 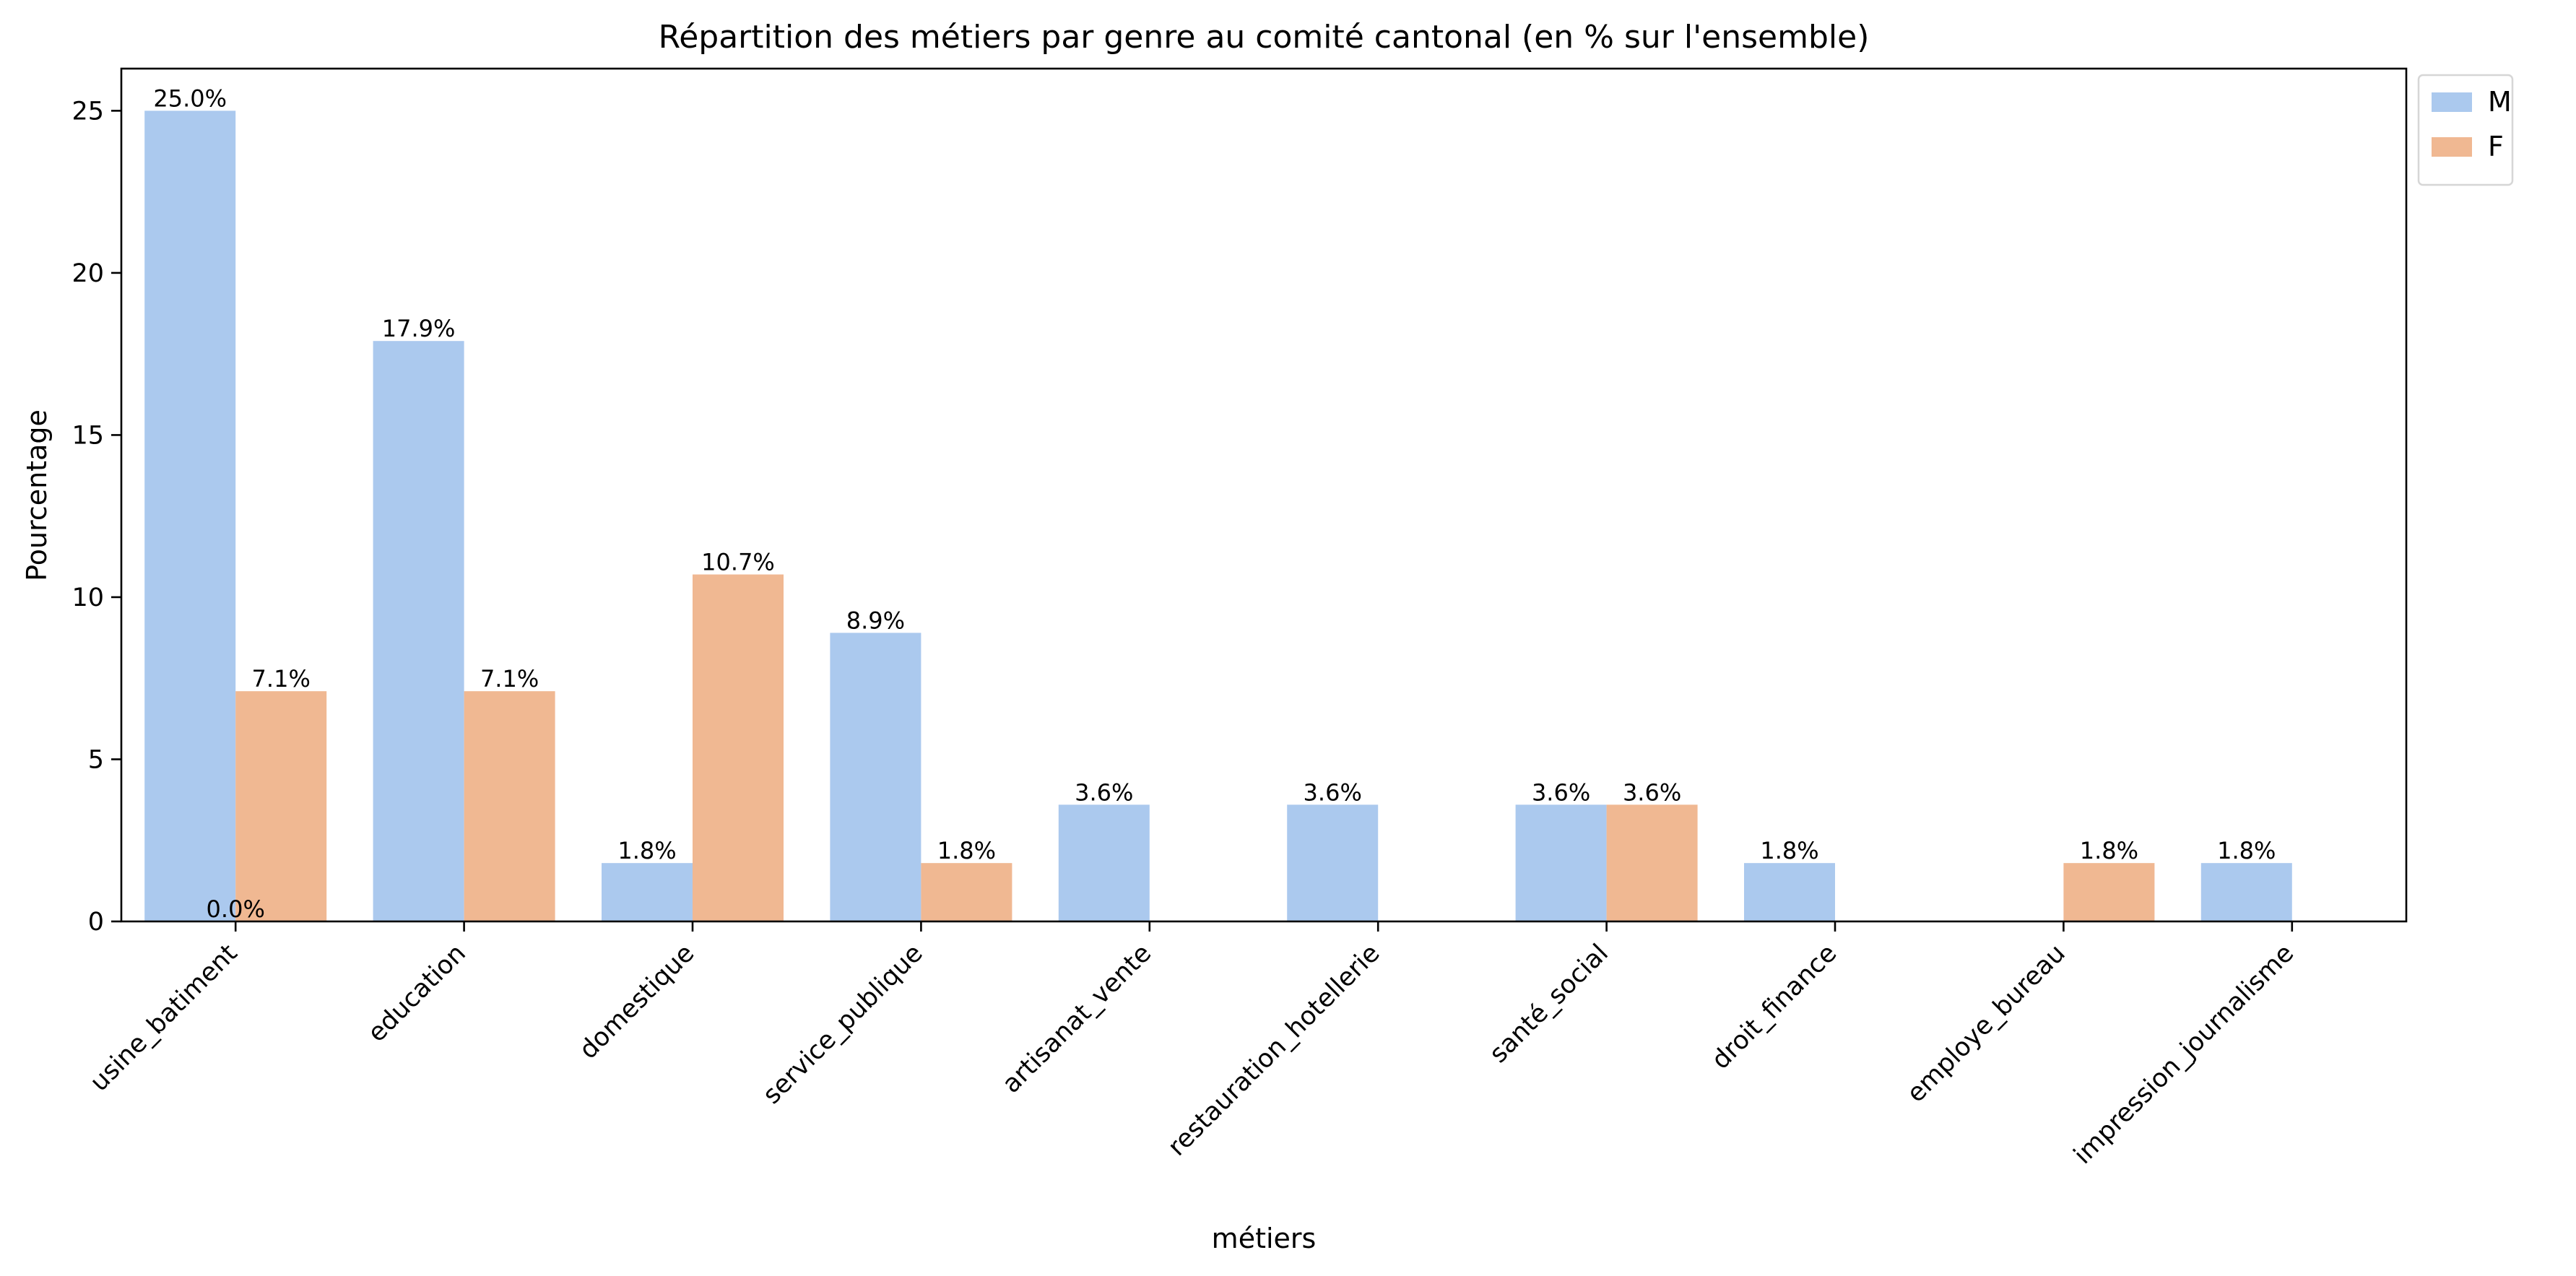 I want to click on data-label-f-usine-batiment: 7.1%, so click(x=281, y=679).